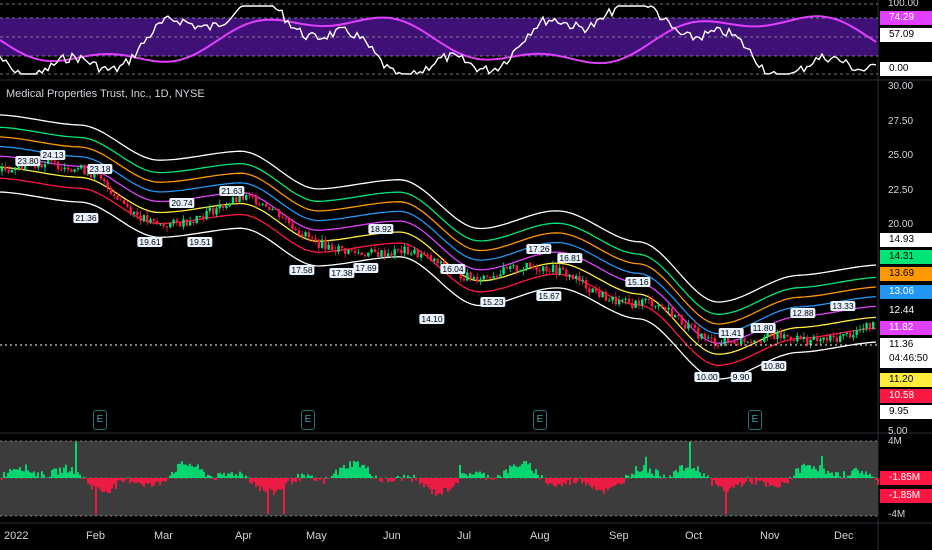 This screenshot has width=932, height=550. Describe the element at coordinates (694, 536) in the screenshot. I see `time-tick: Oct` at that location.